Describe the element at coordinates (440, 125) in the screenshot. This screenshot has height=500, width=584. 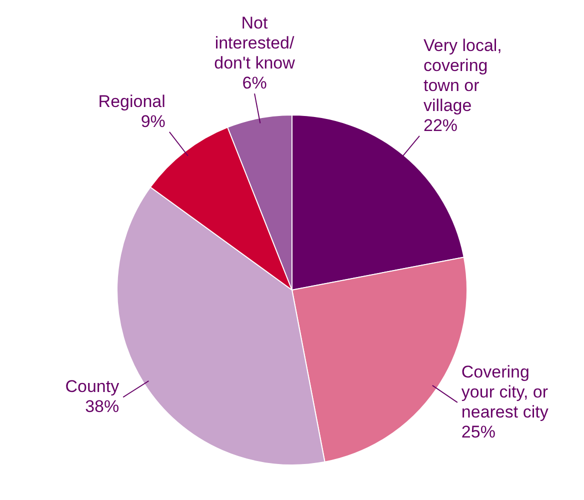
I see `data-label: 22%` at that location.